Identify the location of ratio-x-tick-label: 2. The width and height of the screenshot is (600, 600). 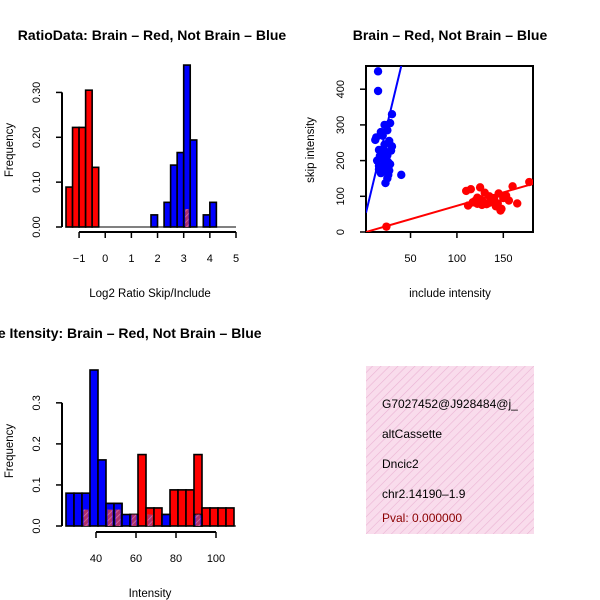
(157, 259).